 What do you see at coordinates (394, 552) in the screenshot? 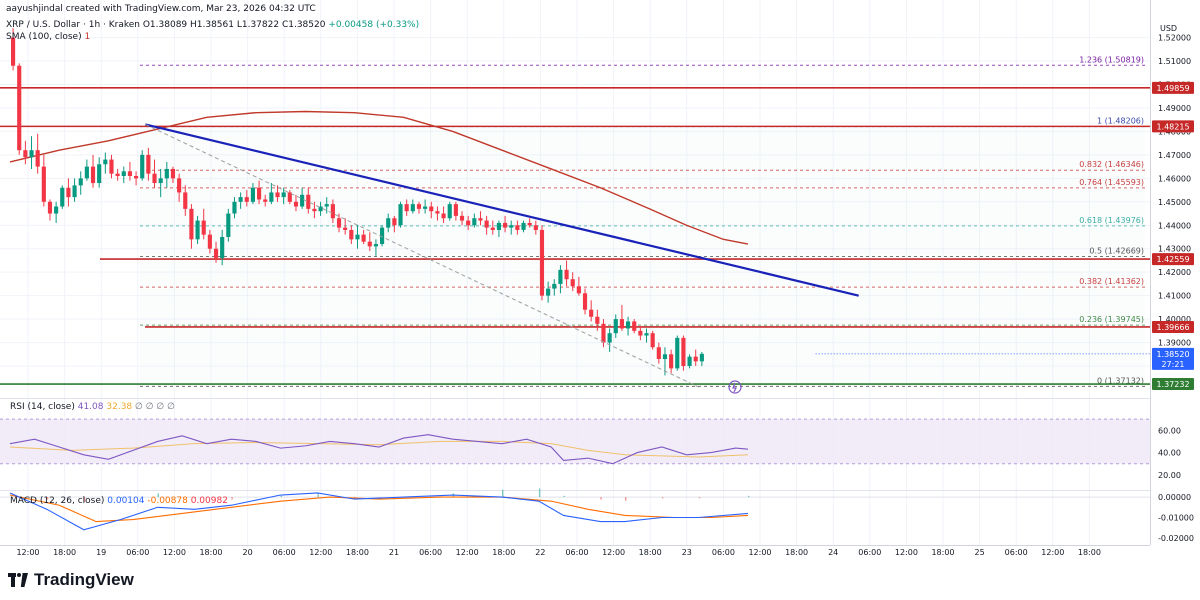
I see `time-tick-label: 21` at bounding box center [394, 552].